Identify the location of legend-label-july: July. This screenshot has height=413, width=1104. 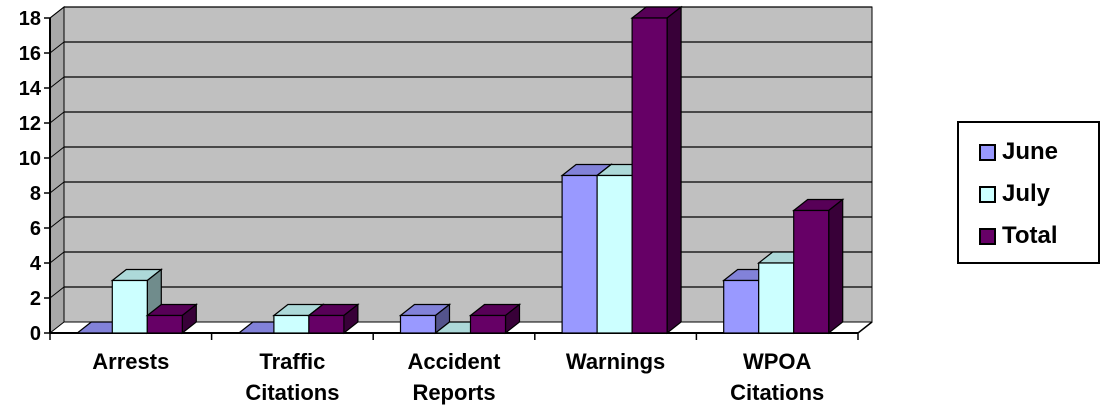
(1026, 193).